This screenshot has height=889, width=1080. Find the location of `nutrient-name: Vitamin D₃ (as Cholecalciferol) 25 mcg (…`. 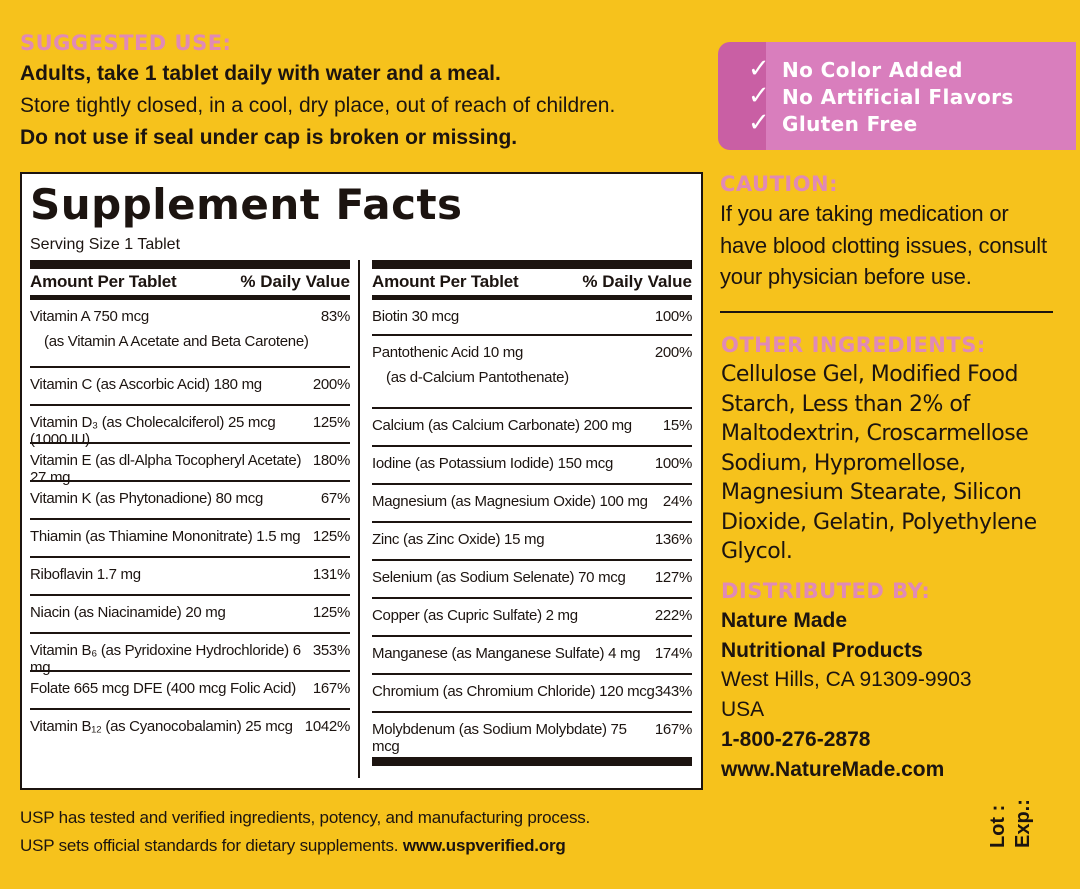

nutrient-name: Vitamin D₃ (as Cholecalciferol) 25 mcg (… is located at coordinates (153, 431).